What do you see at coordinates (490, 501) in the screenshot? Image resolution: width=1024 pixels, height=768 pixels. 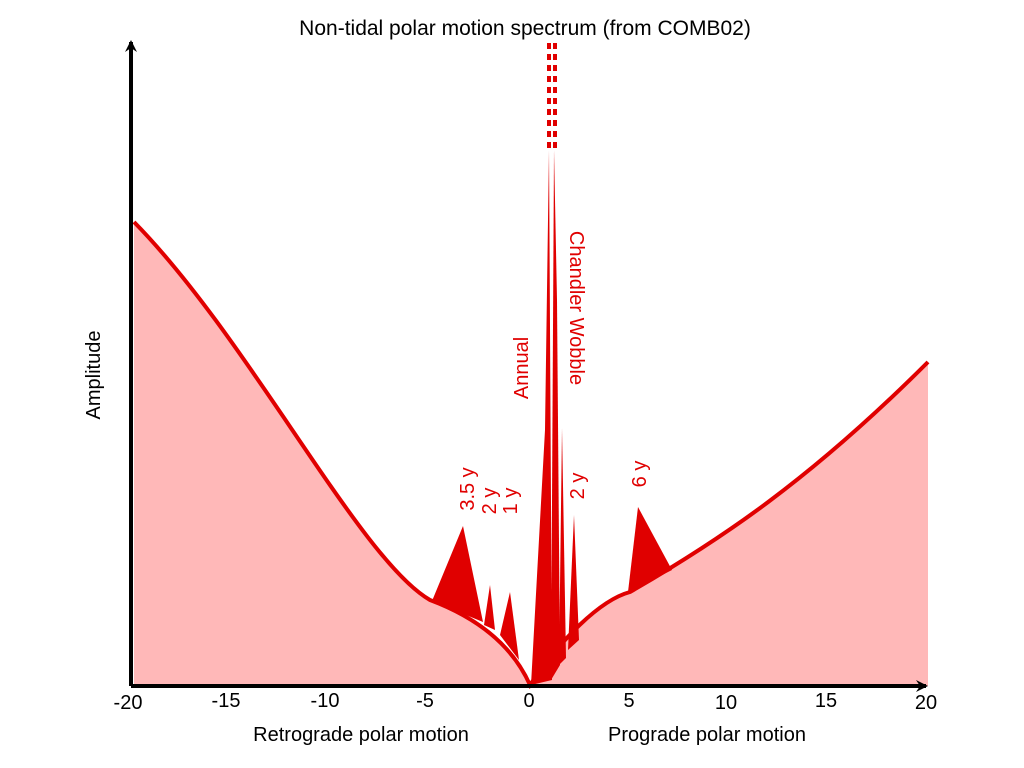 I see `retro-2y-label: 2 y` at bounding box center [490, 501].